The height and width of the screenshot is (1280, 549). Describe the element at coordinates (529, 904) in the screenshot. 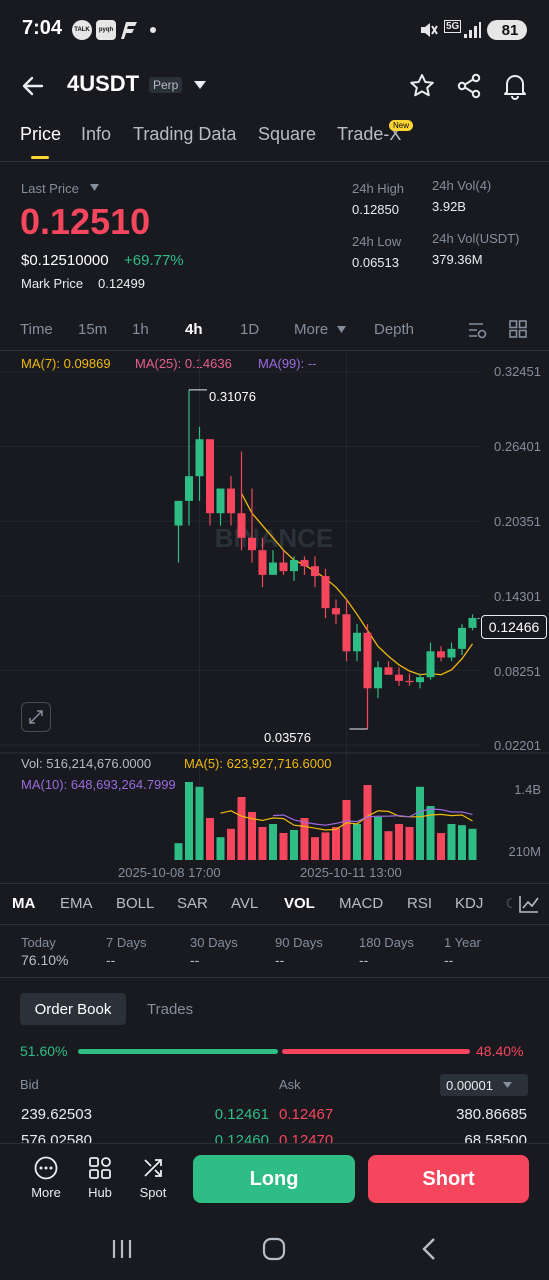

I see `chart-settings-icon` at that location.